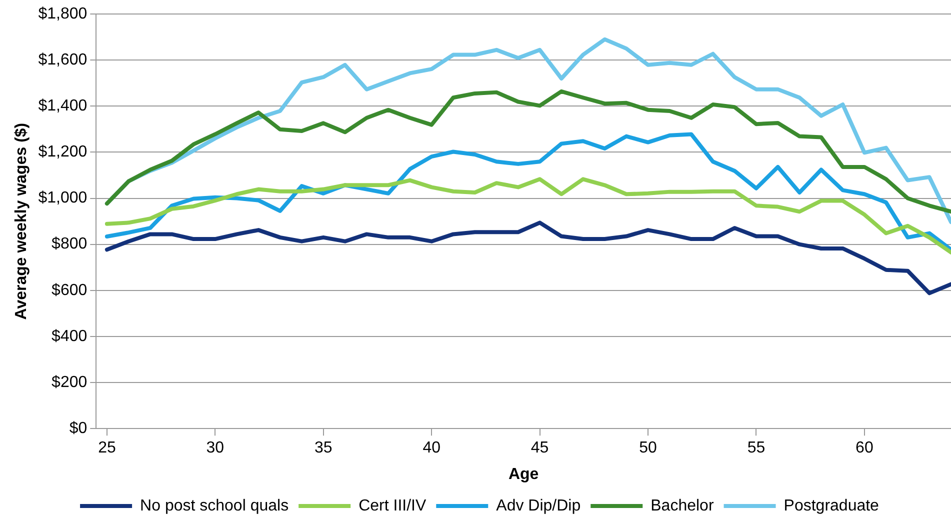 The image size is (951, 524). I want to click on x-axis-title: Age, so click(523, 474).